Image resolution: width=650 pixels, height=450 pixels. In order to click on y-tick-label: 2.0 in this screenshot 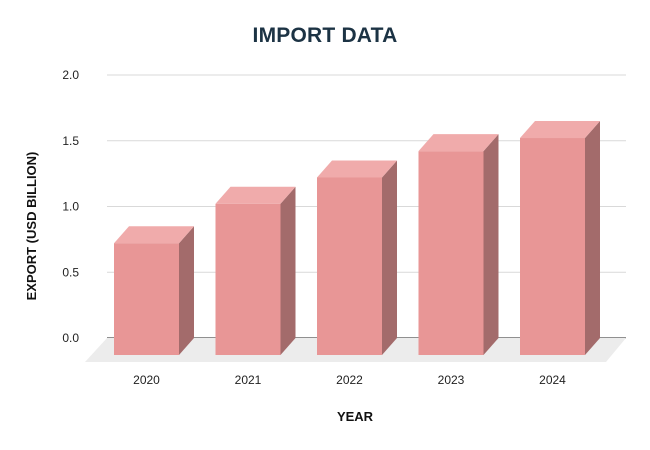, I will do `click(70, 75)`.